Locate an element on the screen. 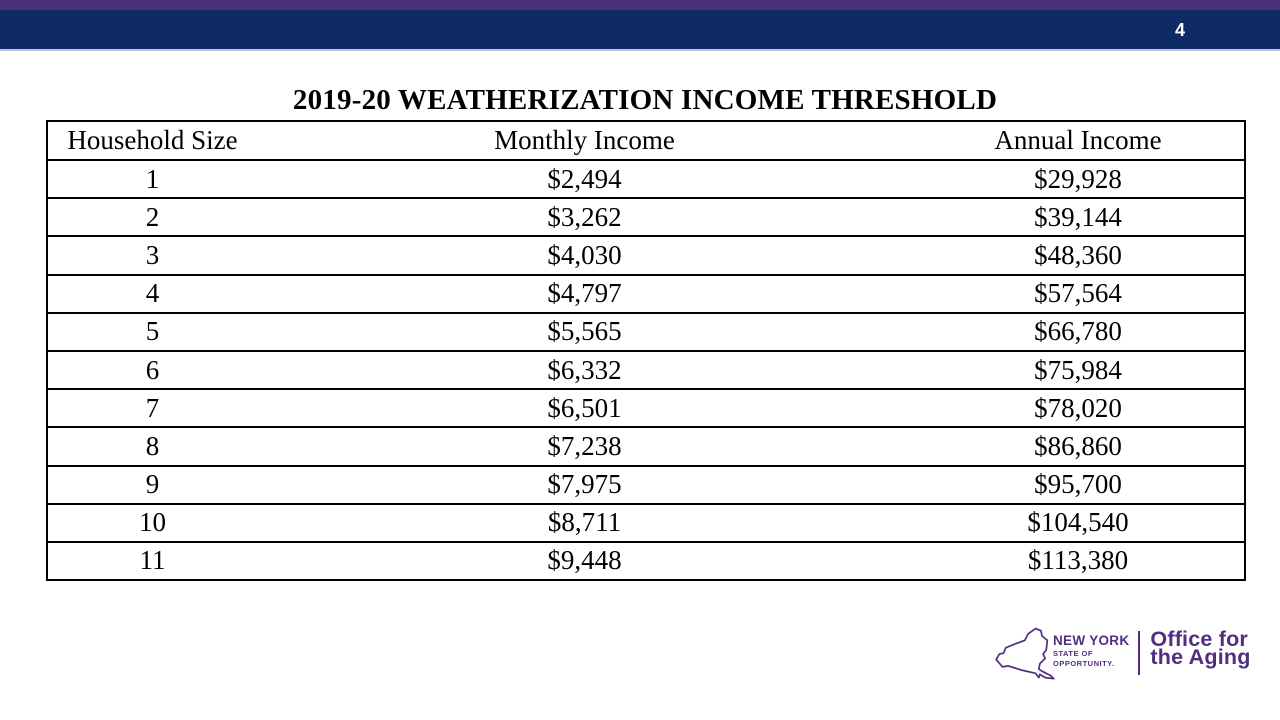 The image size is (1280, 720). table-row: 3 $4,030 $48,360 is located at coordinates (646, 255).